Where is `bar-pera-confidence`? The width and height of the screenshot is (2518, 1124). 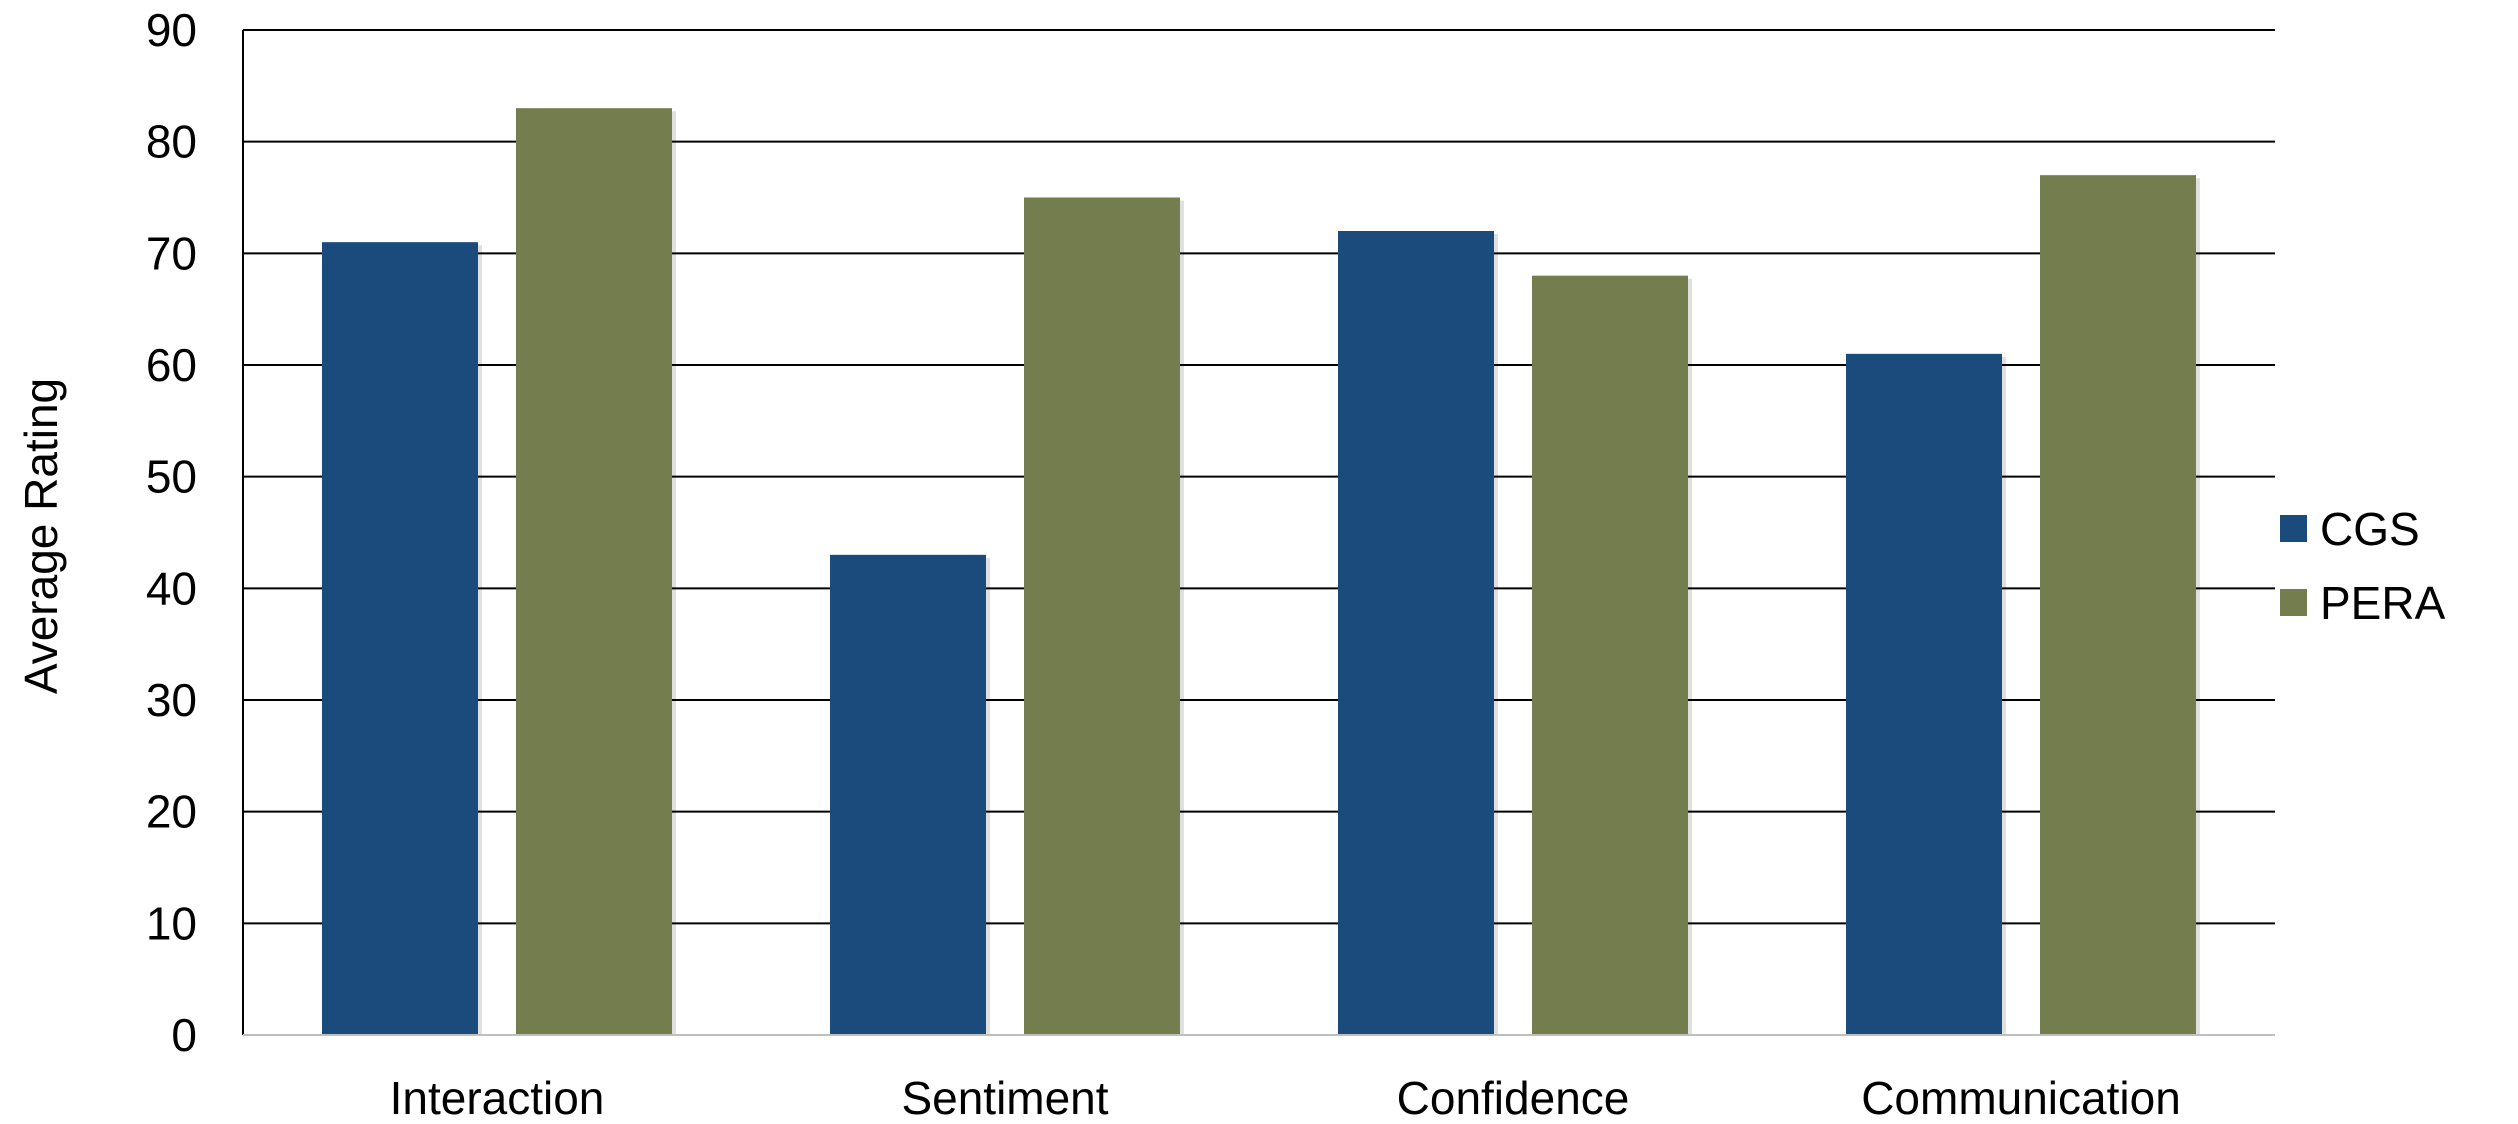 bar-pera-confidence is located at coordinates (1610, 655).